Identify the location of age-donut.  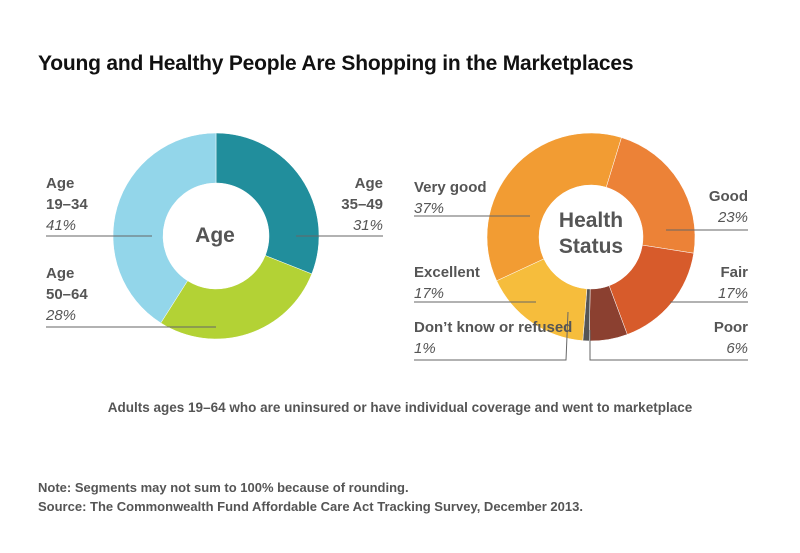
(216, 236).